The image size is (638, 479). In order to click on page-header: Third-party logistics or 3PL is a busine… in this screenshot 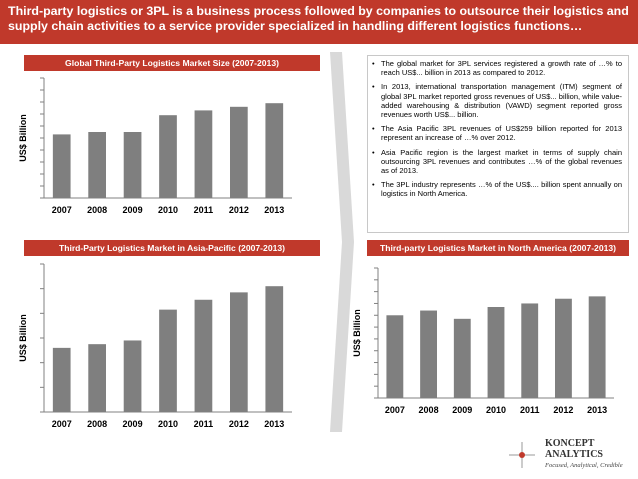, I will do `click(319, 22)`.